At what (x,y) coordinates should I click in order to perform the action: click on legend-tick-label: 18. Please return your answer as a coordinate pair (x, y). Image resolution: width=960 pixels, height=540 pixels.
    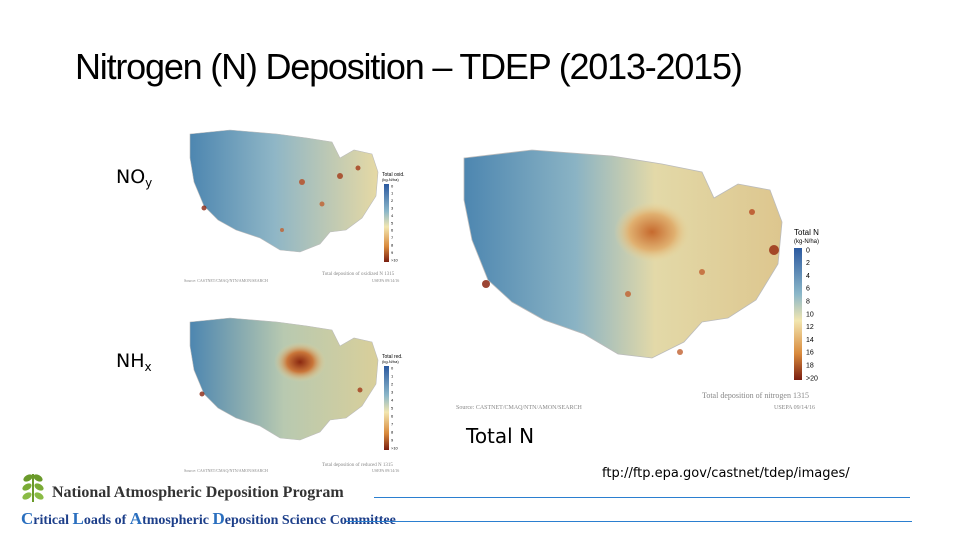
    Looking at the image, I should click on (810, 366).